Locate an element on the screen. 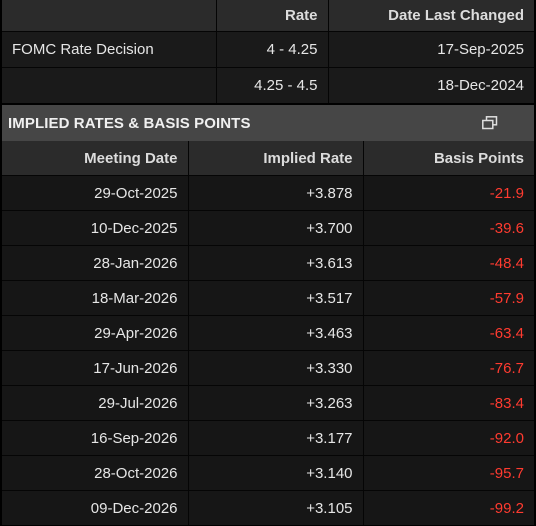 The height and width of the screenshot is (526, 536). basis-points-cell: -83.4 is located at coordinates (448, 403).